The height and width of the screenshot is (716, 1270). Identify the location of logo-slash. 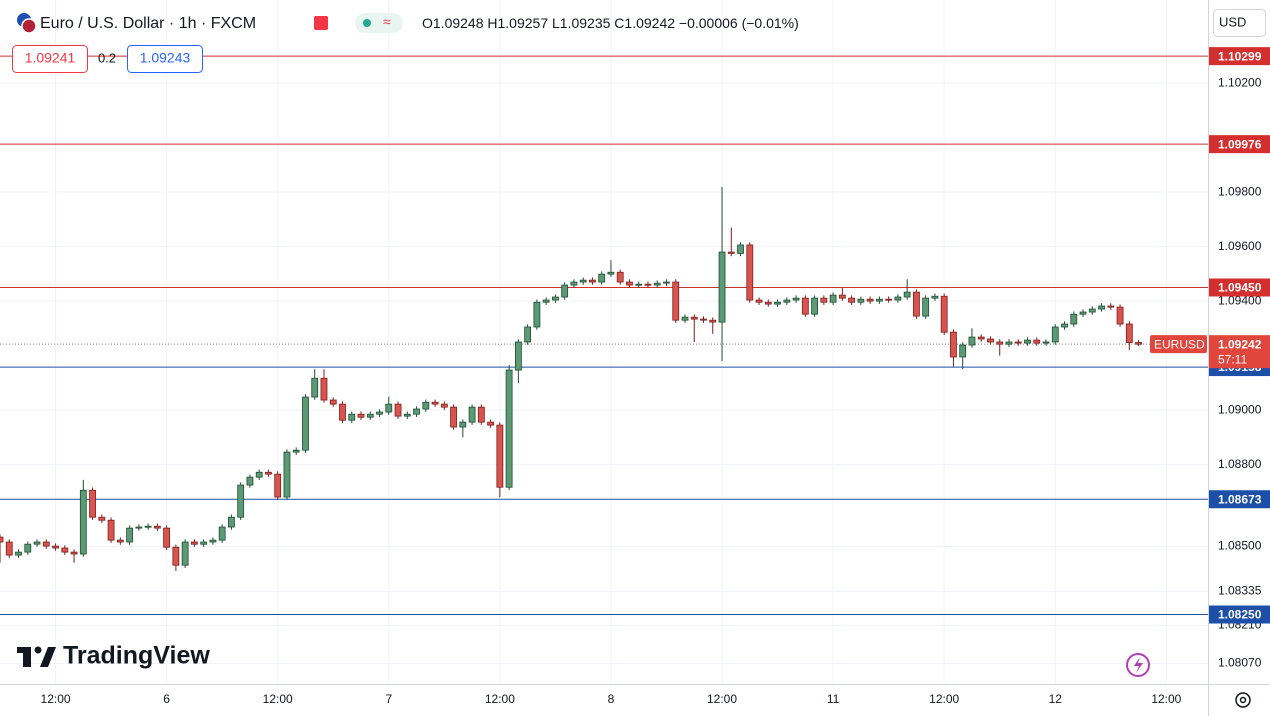
(48, 657).